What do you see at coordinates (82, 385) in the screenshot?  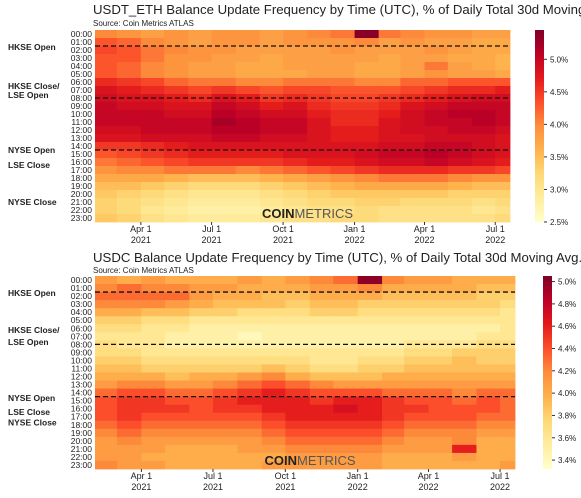 I see `y-tick-label: 13:00` at bounding box center [82, 385].